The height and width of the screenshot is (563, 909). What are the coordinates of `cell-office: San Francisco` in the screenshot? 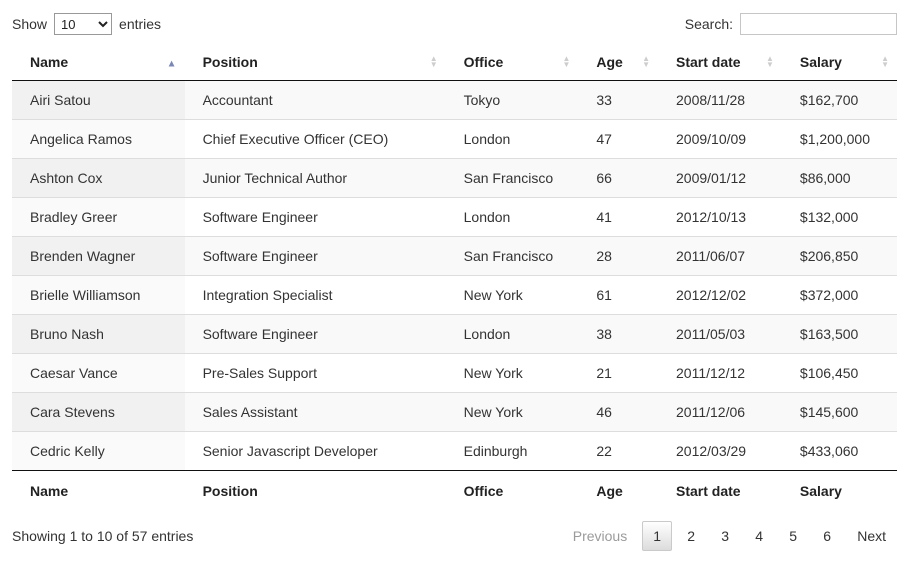 It's located at (512, 178).